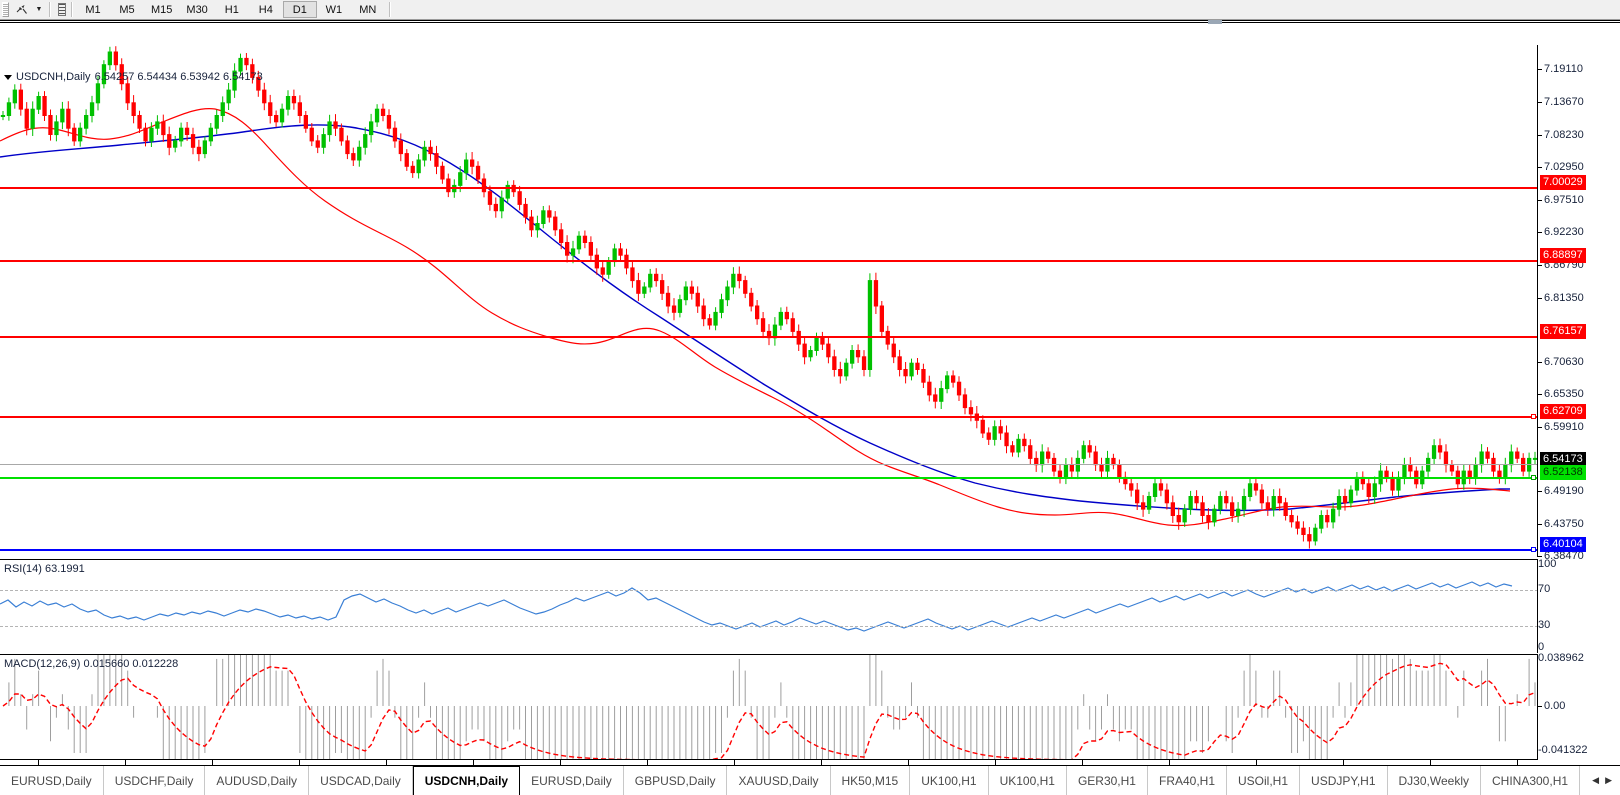  What do you see at coordinates (1561, 200) in the screenshot?
I see `price-tick-697510: 6.97510` at bounding box center [1561, 200].